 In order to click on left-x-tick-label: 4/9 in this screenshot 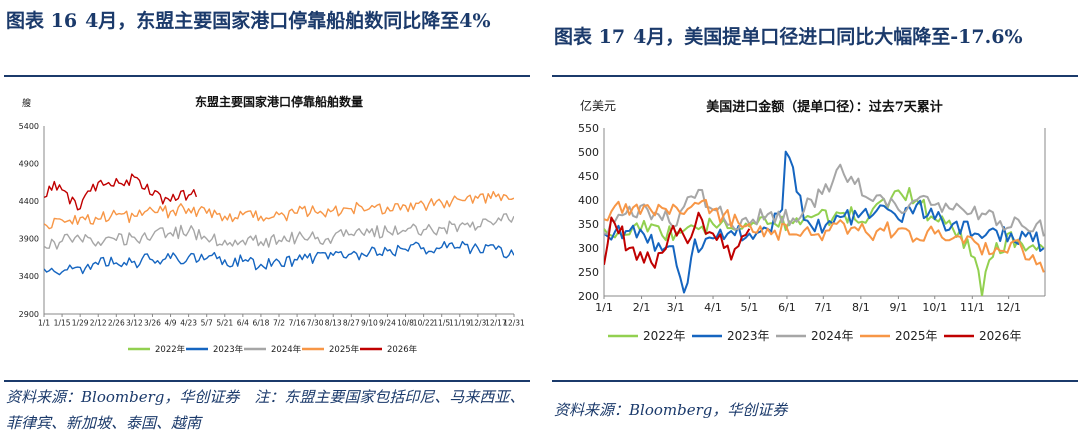, I will do `click(170, 323)`.